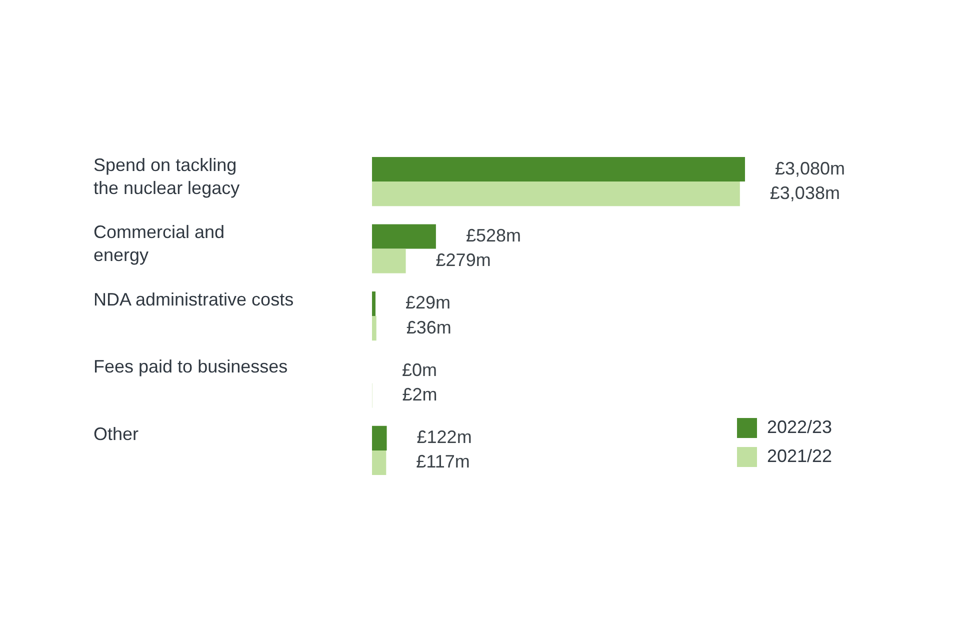 This screenshot has height=640, width=960. What do you see at coordinates (799, 456) in the screenshot?
I see `legend-label: 2021/22` at bounding box center [799, 456].